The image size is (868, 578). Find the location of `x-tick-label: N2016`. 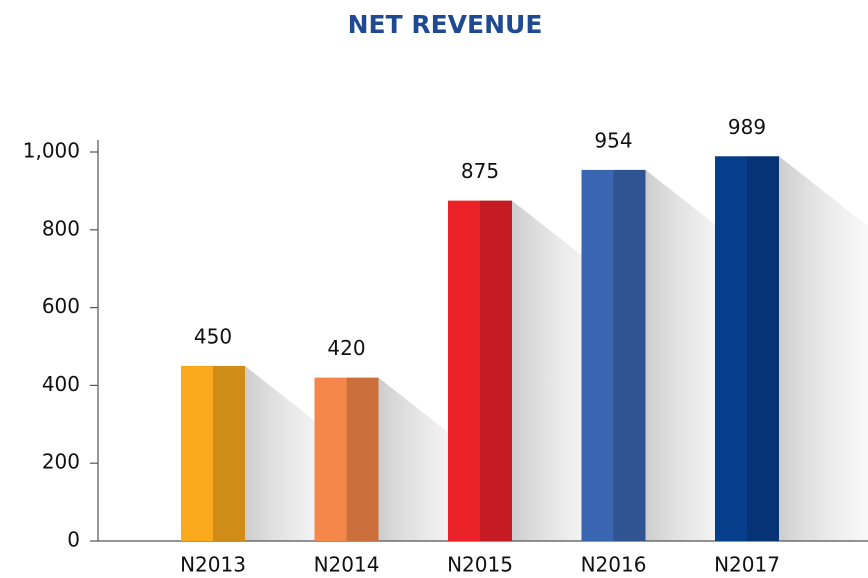

x-tick-label: N2016 is located at coordinates (614, 565).